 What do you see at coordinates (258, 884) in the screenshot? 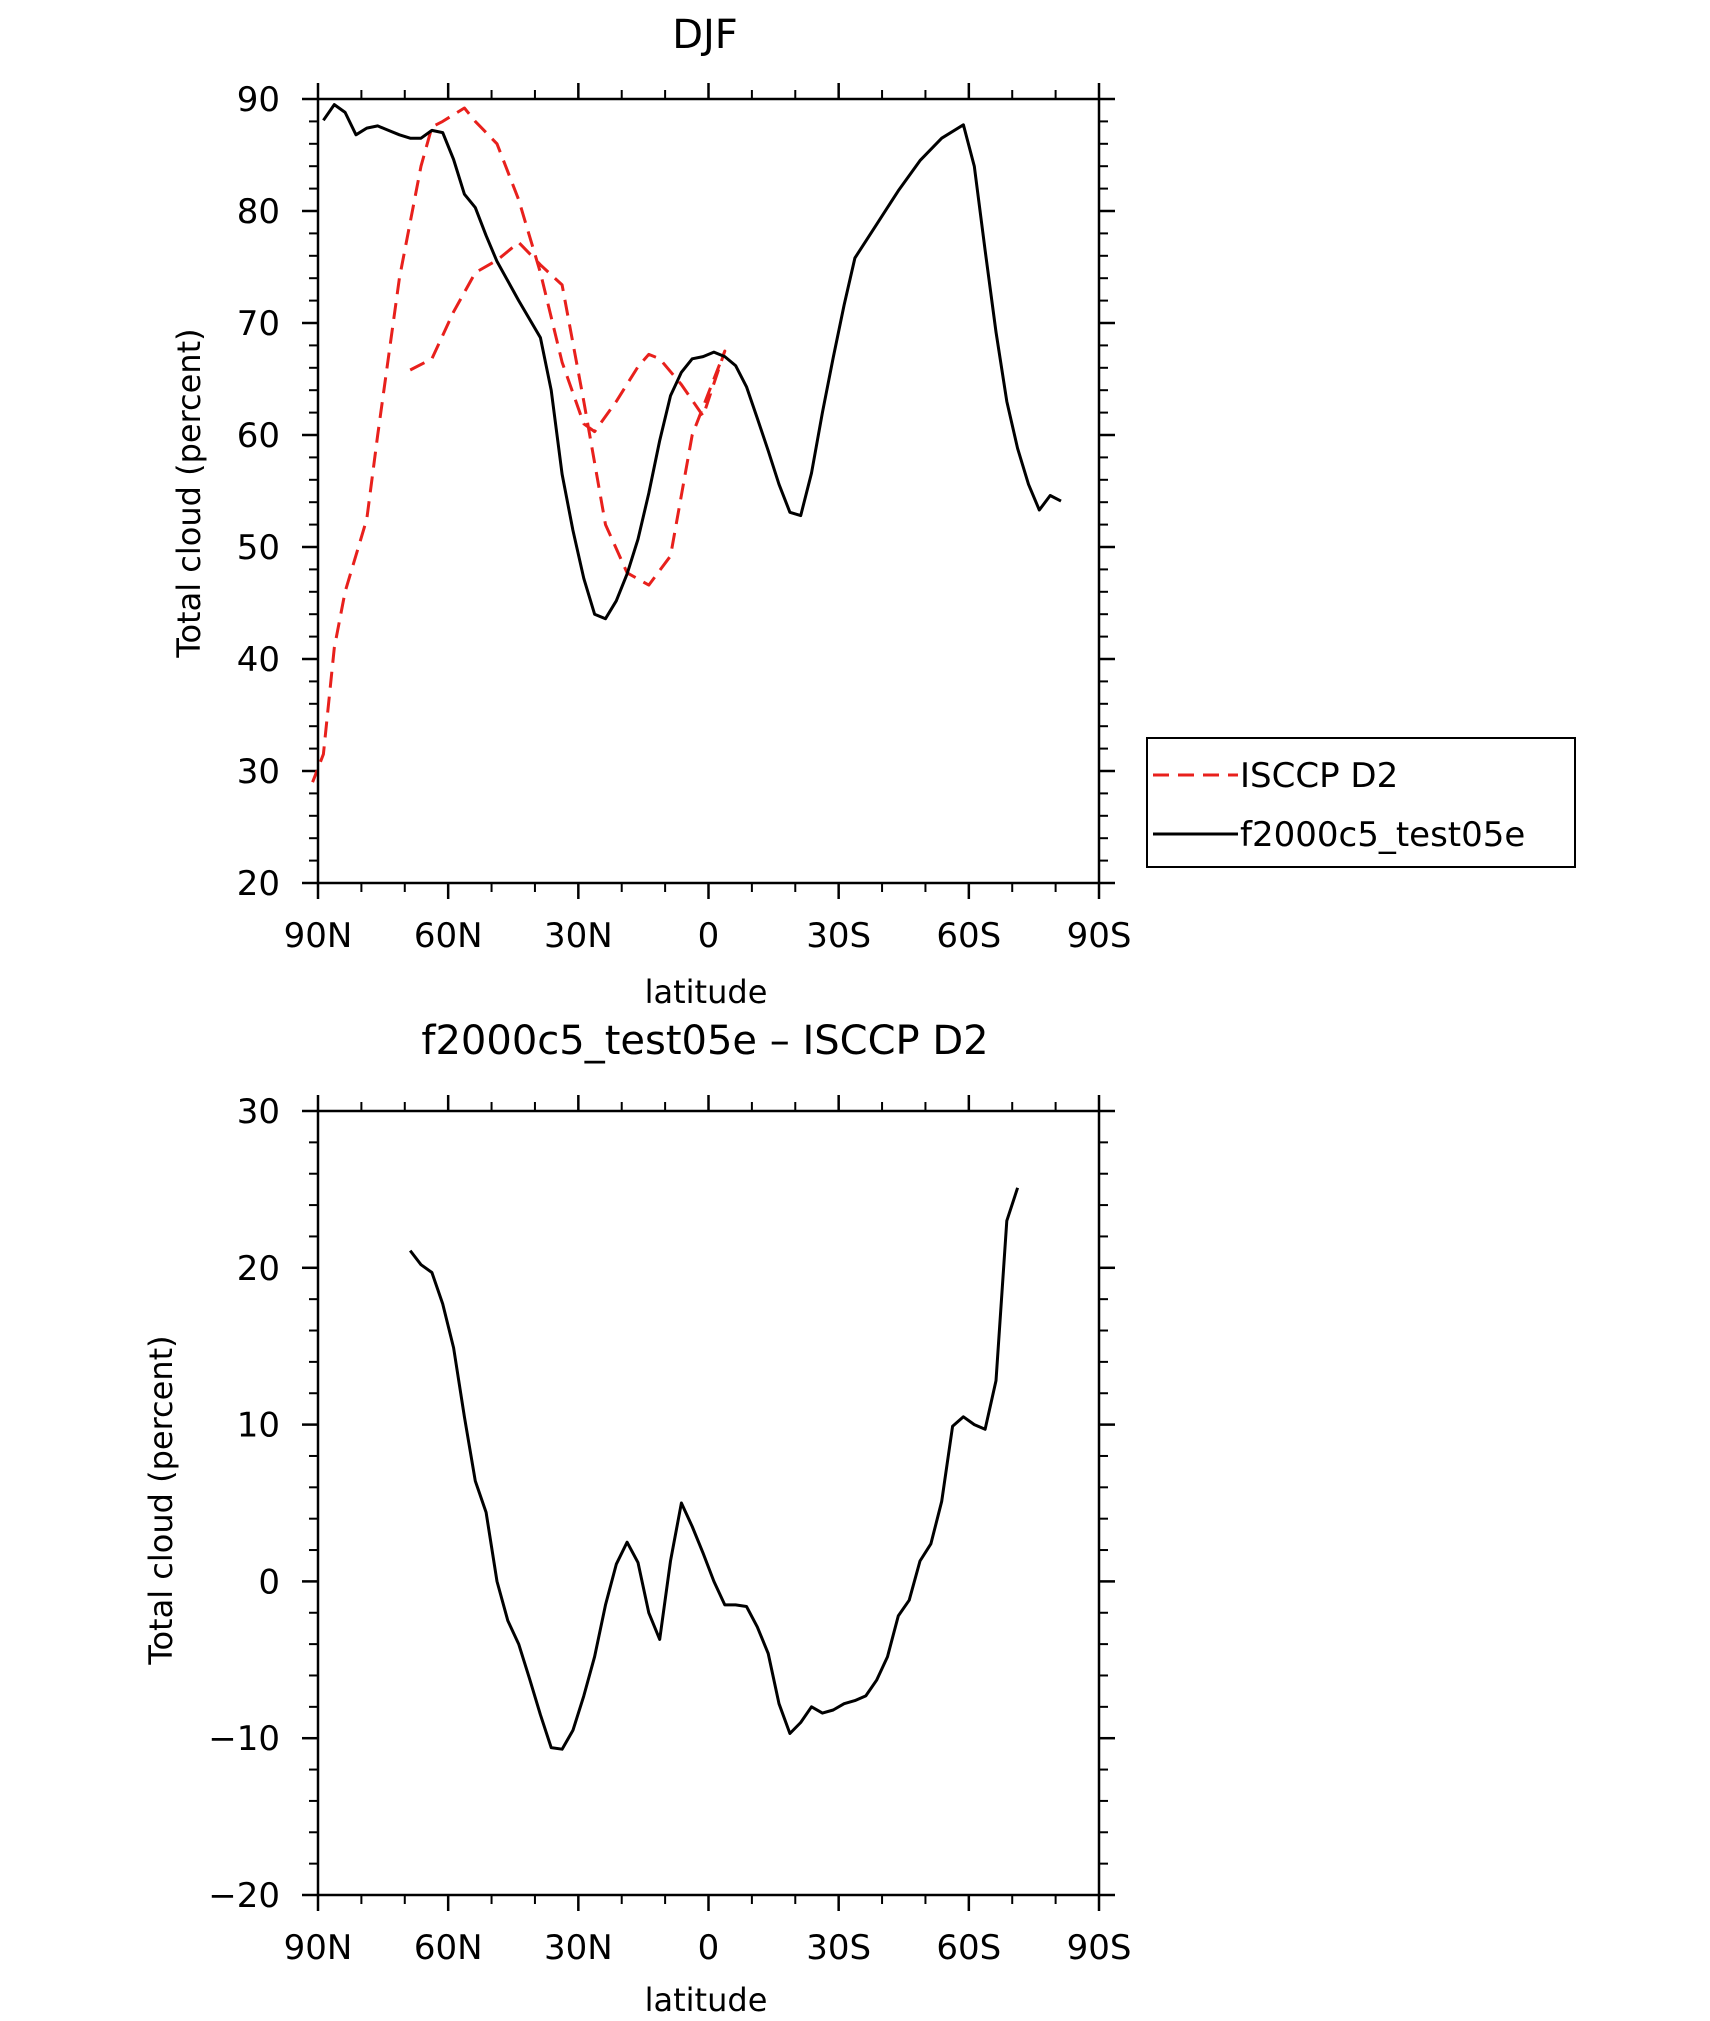
I see `y-tick-label: 20` at bounding box center [258, 884].